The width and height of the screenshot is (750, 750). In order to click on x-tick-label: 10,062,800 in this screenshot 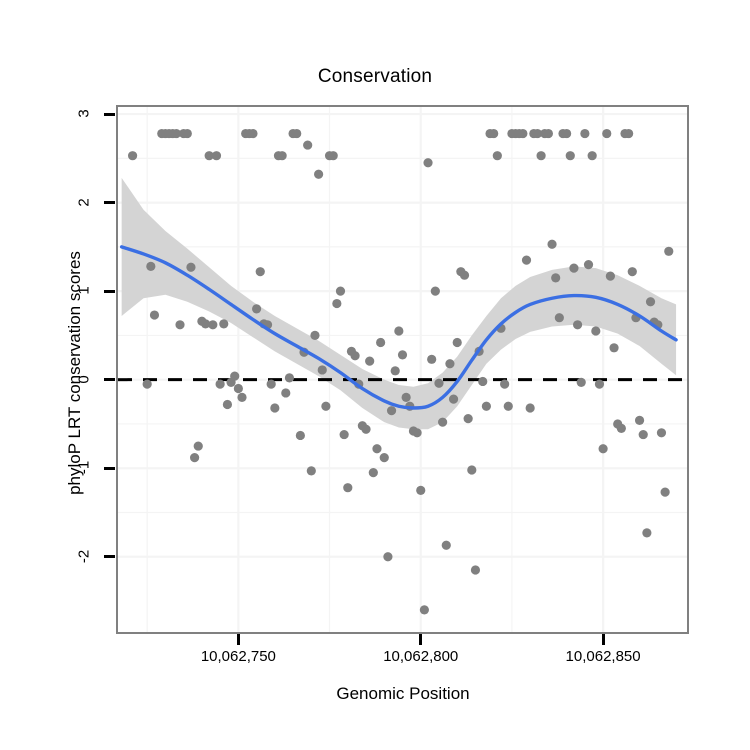, I will do `click(421, 656)`.